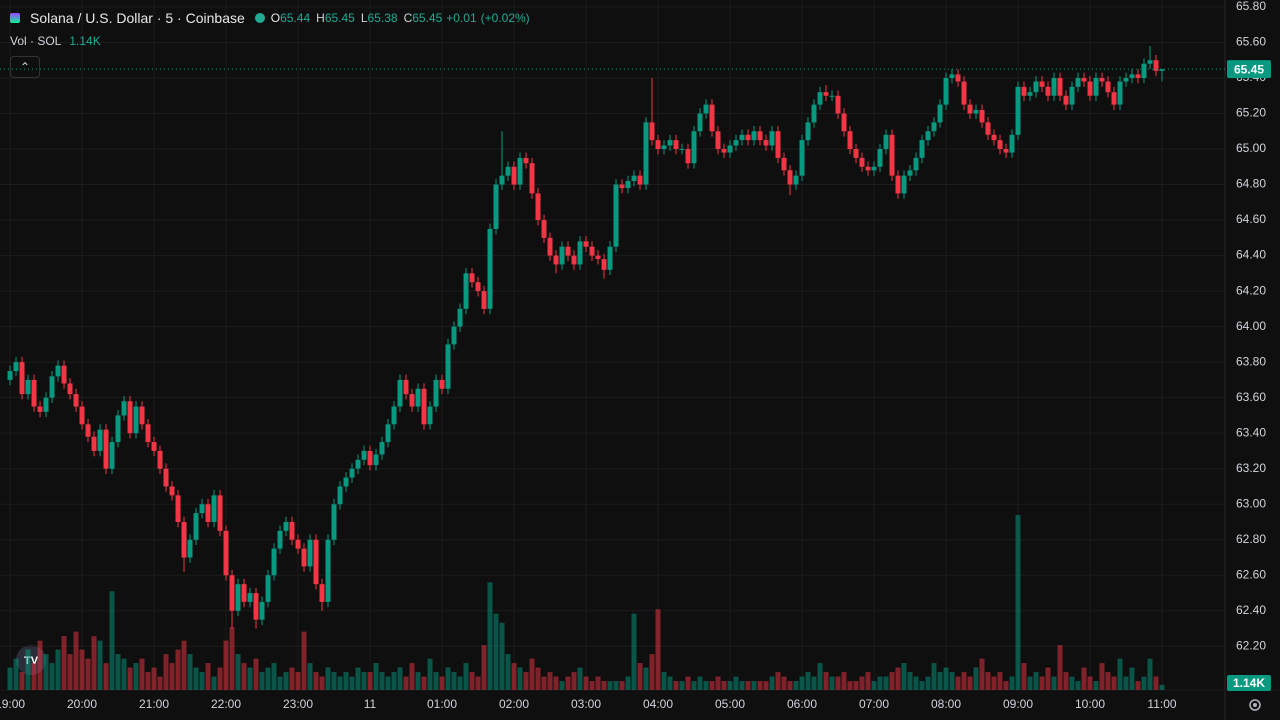 The image size is (1280, 720). What do you see at coordinates (1255, 705) in the screenshot?
I see `settings-icon` at bounding box center [1255, 705].